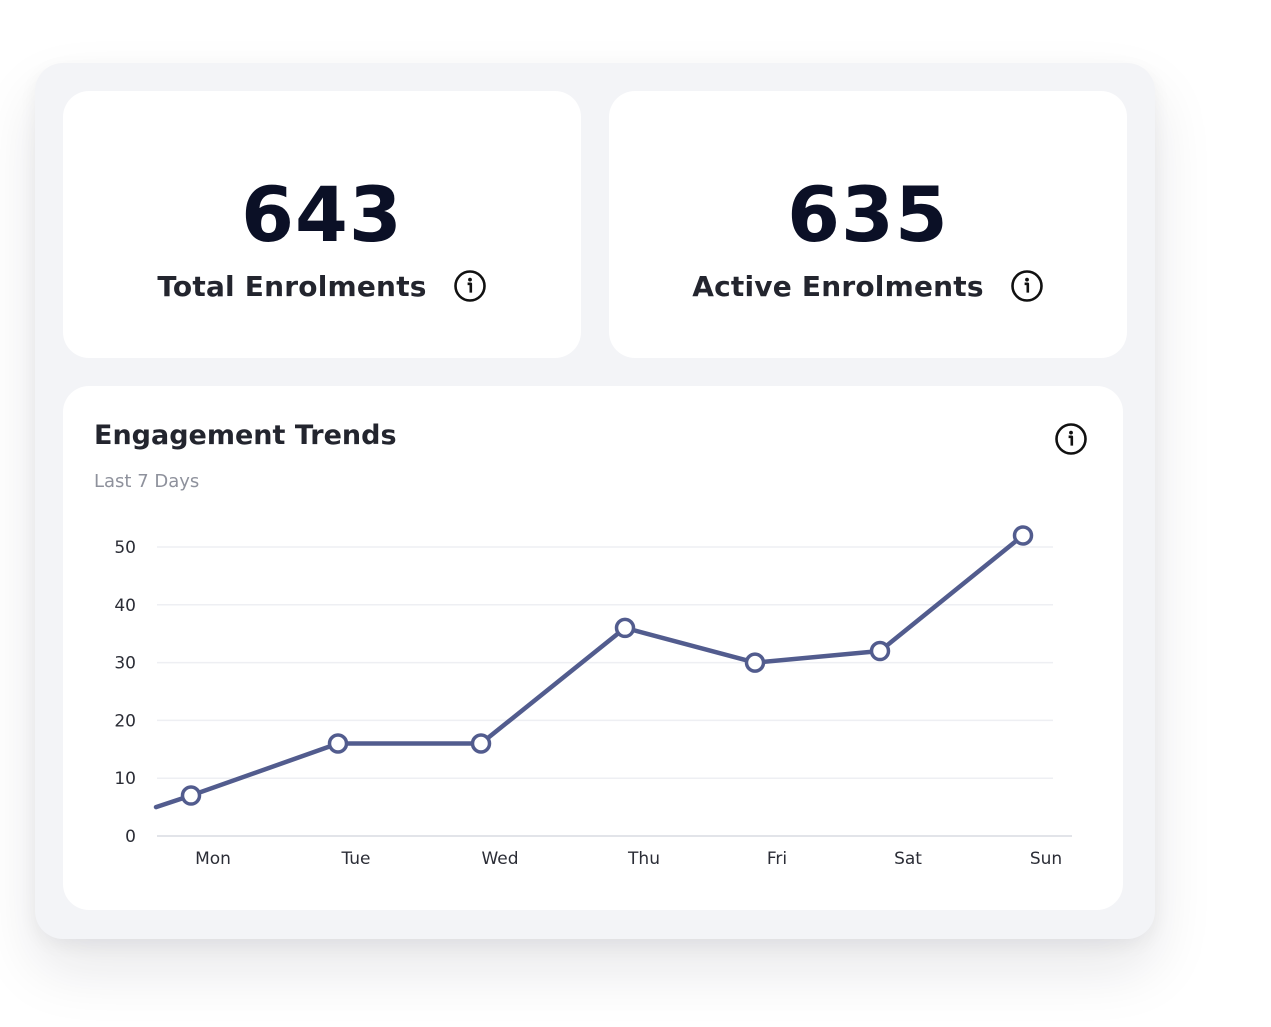  Describe the element at coordinates (1046, 859) in the screenshot. I see `x-tick-label: Sun` at that location.